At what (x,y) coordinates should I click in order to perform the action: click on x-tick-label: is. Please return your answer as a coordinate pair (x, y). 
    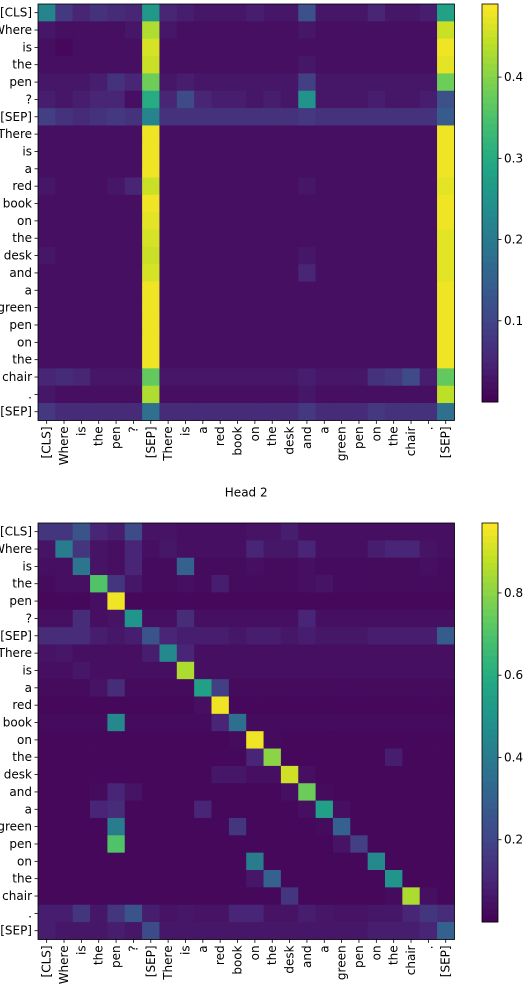
    Looking at the image, I should click on (185, 950).